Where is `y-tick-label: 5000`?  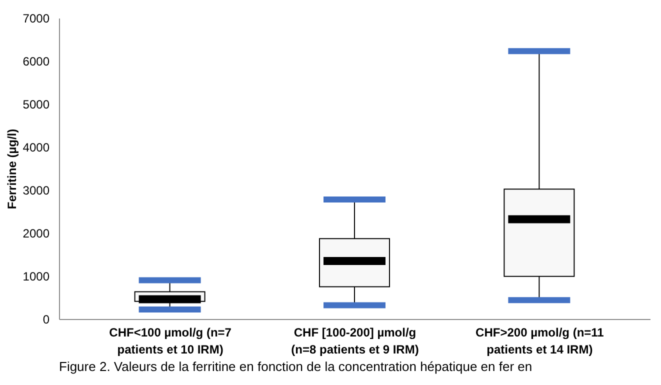 y-tick-label: 5000 is located at coordinates (36, 105).